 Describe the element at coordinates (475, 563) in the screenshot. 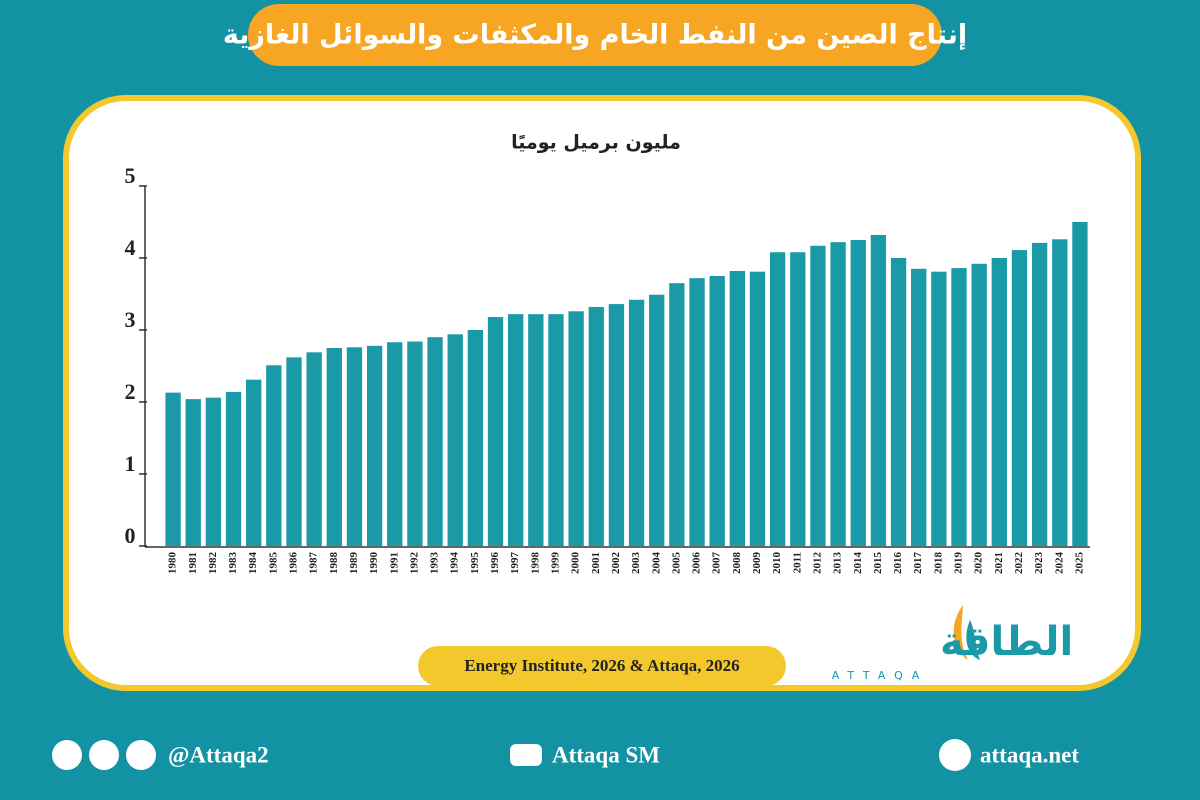

I see `x-tick-label: 1995` at that location.